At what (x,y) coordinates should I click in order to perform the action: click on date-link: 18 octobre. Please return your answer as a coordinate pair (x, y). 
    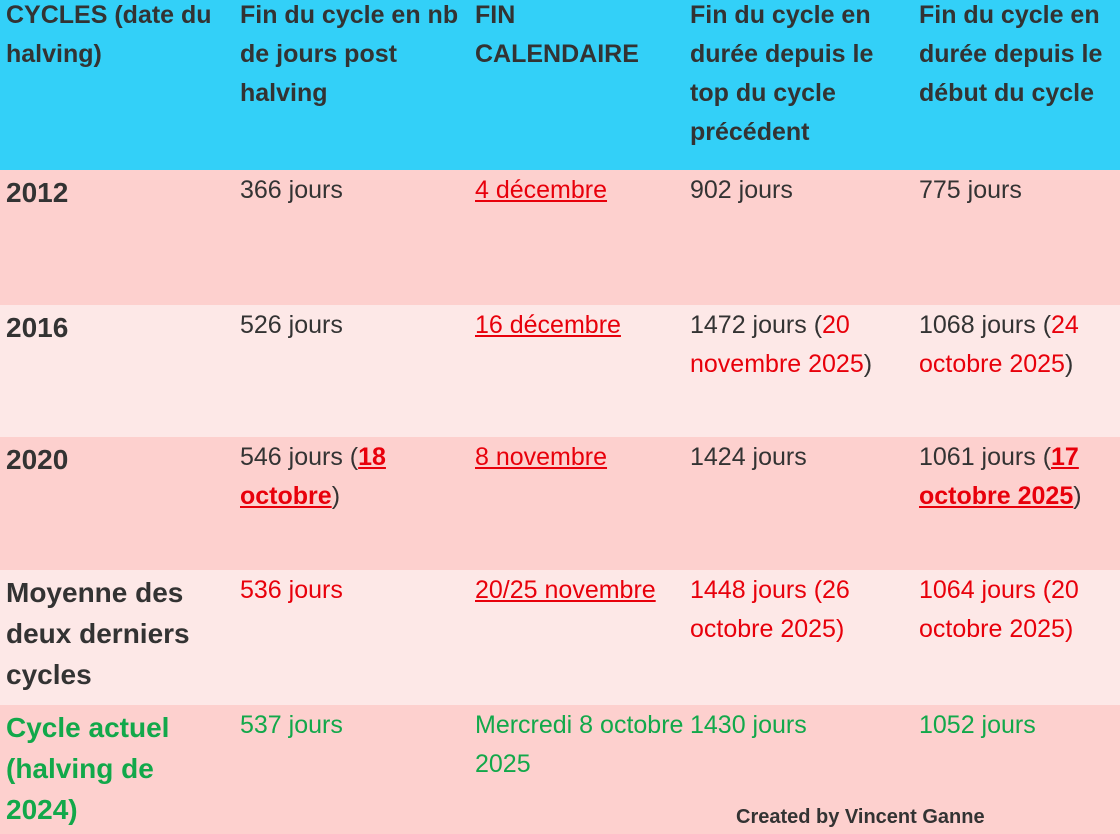
    Looking at the image, I should click on (313, 476).